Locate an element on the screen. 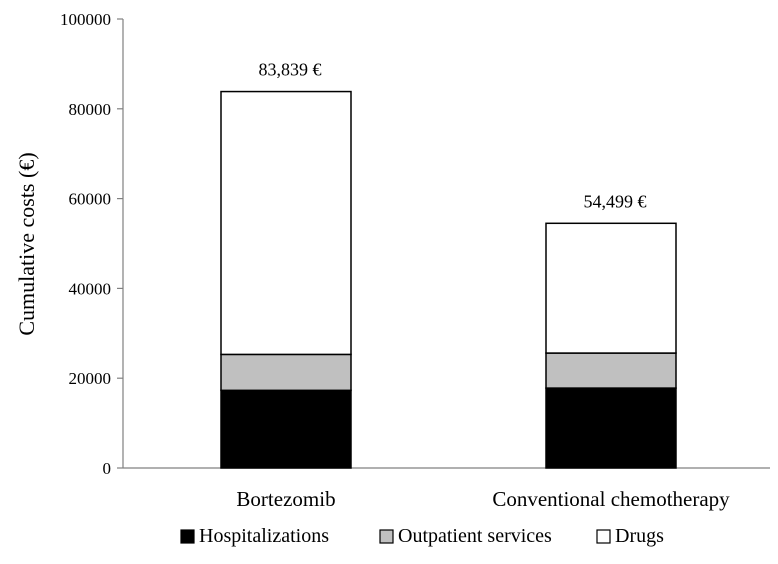 This screenshot has height=564, width=778. y-tick-label: 0 is located at coordinates (107, 468).